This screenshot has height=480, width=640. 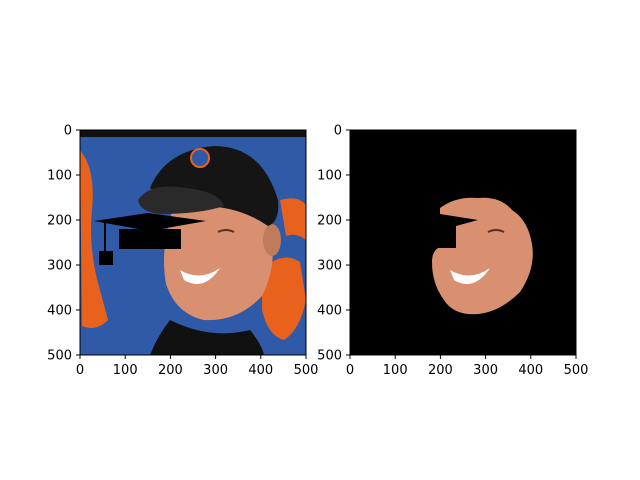 I want to click on left-x-tick-label: 100, so click(x=125, y=370).